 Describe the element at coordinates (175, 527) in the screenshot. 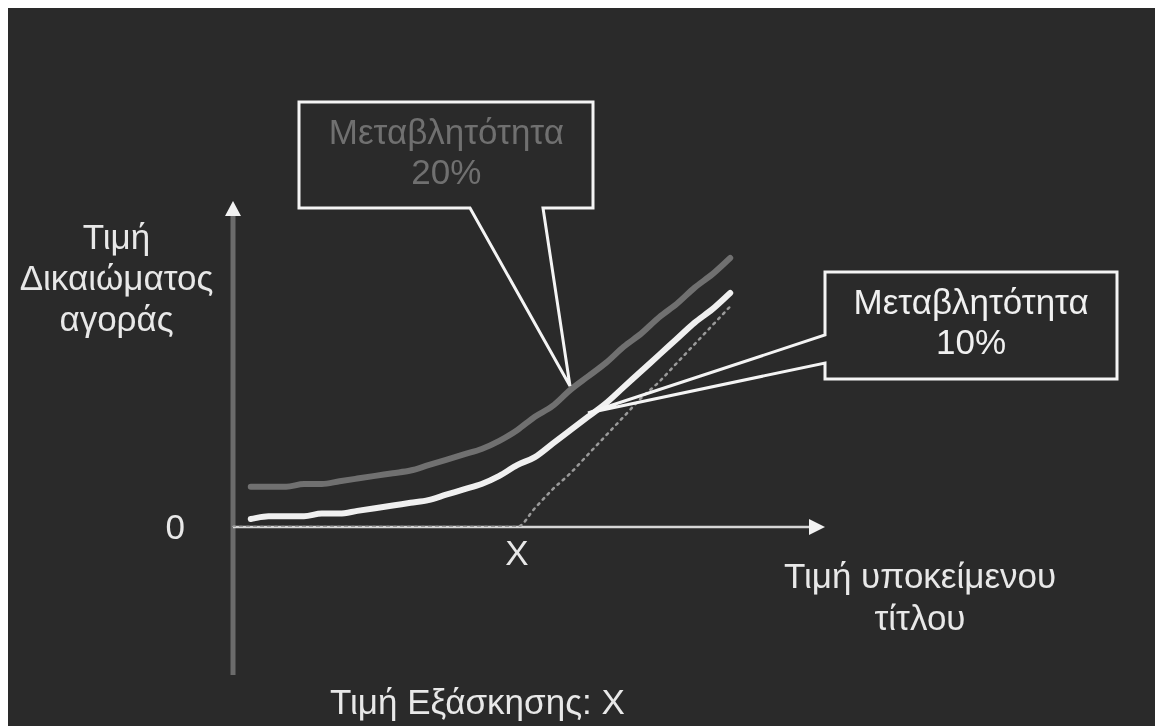

I see `text: 0` at that location.